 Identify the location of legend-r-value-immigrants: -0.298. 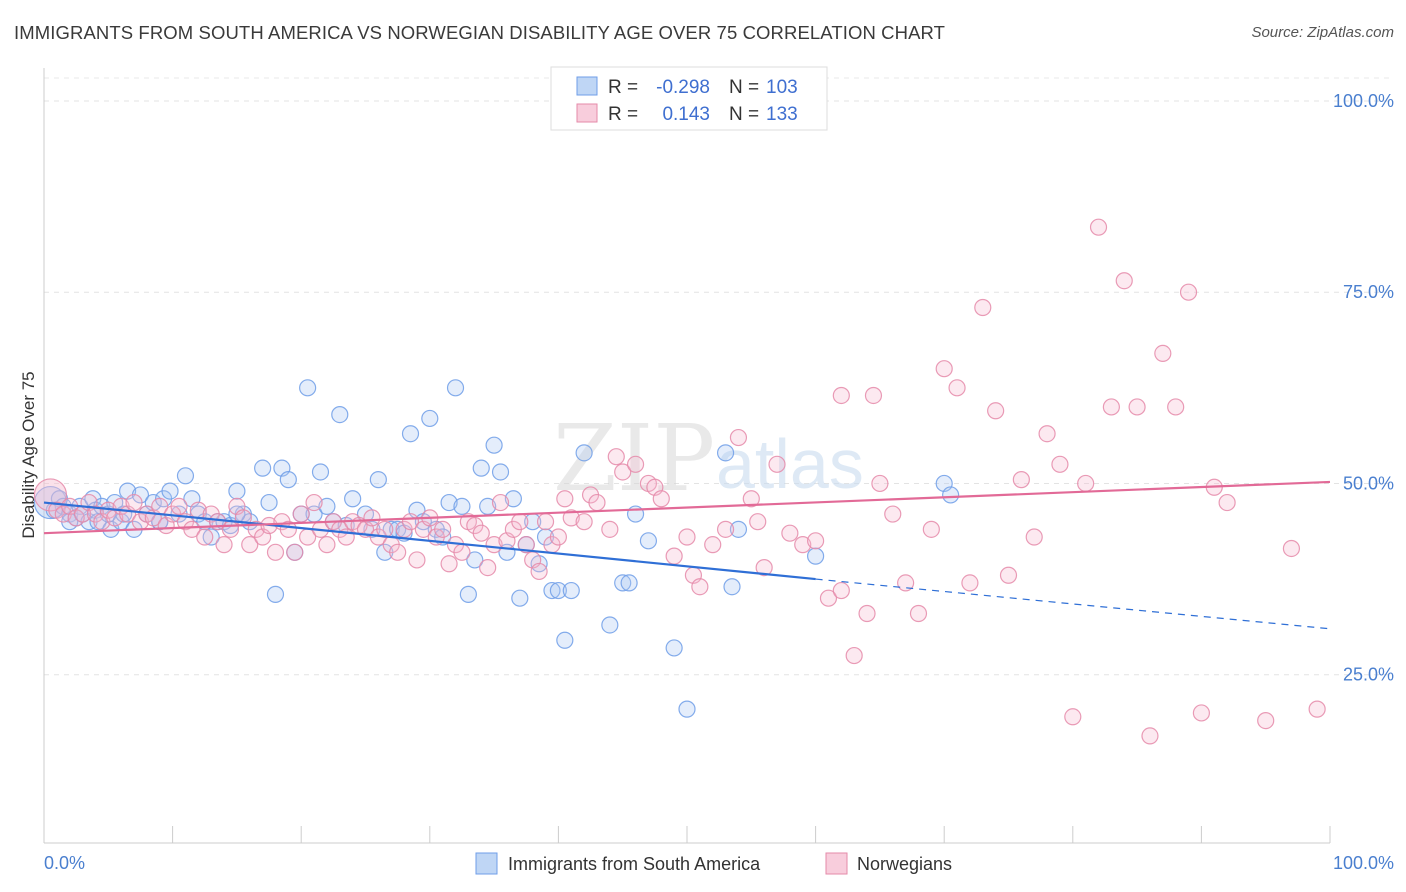
(683, 87).